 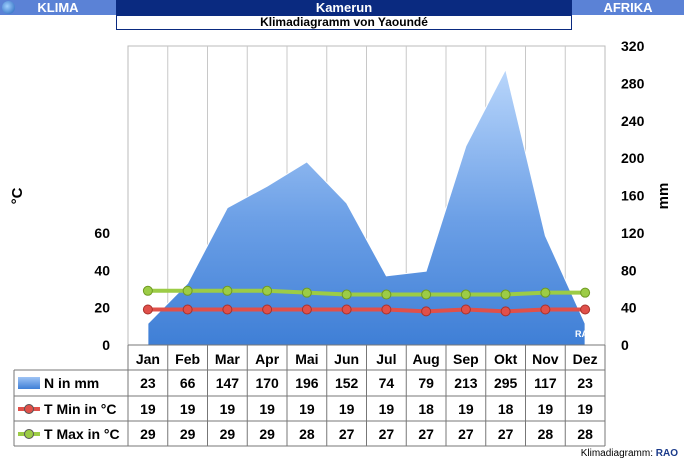 What do you see at coordinates (8, 7) in the screenshot?
I see `globe-icon` at bounding box center [8, 7].